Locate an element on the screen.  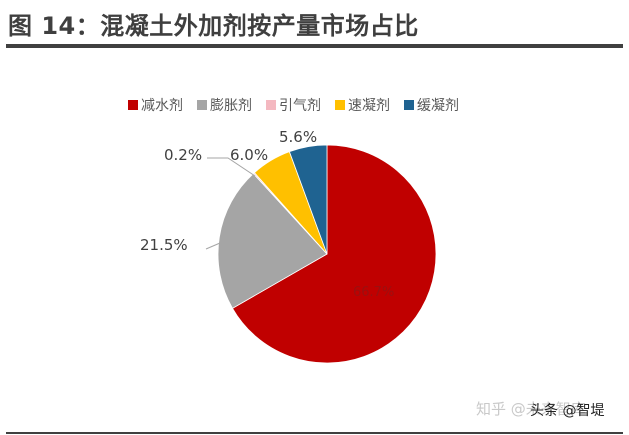
legend-item: 引气剂 is located at coordinates (293, 105).